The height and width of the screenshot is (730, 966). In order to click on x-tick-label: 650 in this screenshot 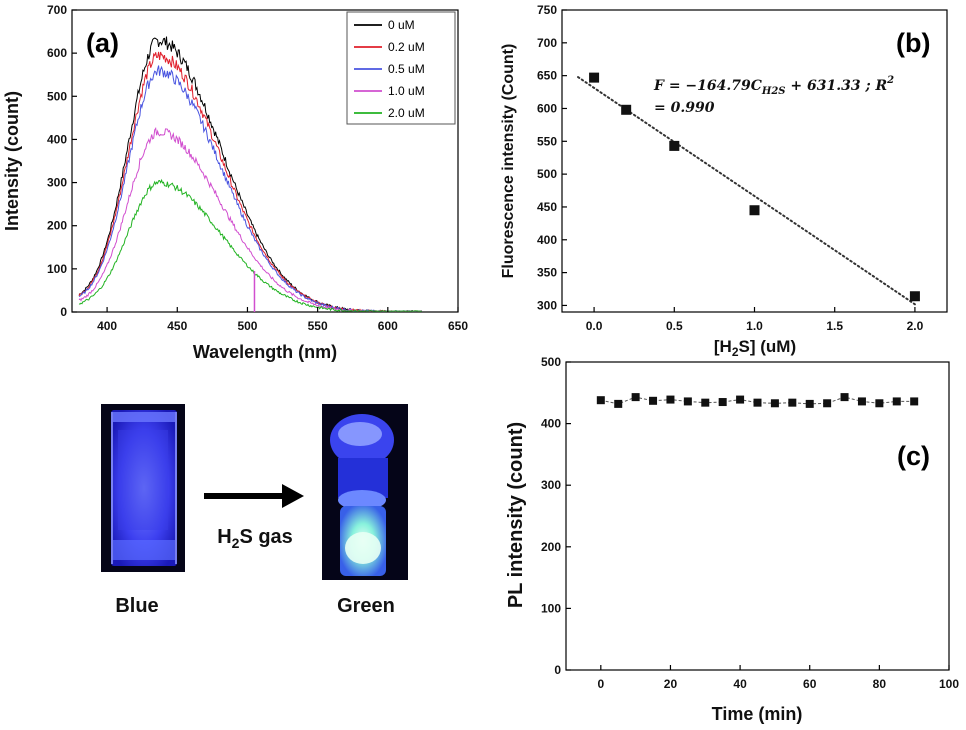, I will do `click(458, 326)`.